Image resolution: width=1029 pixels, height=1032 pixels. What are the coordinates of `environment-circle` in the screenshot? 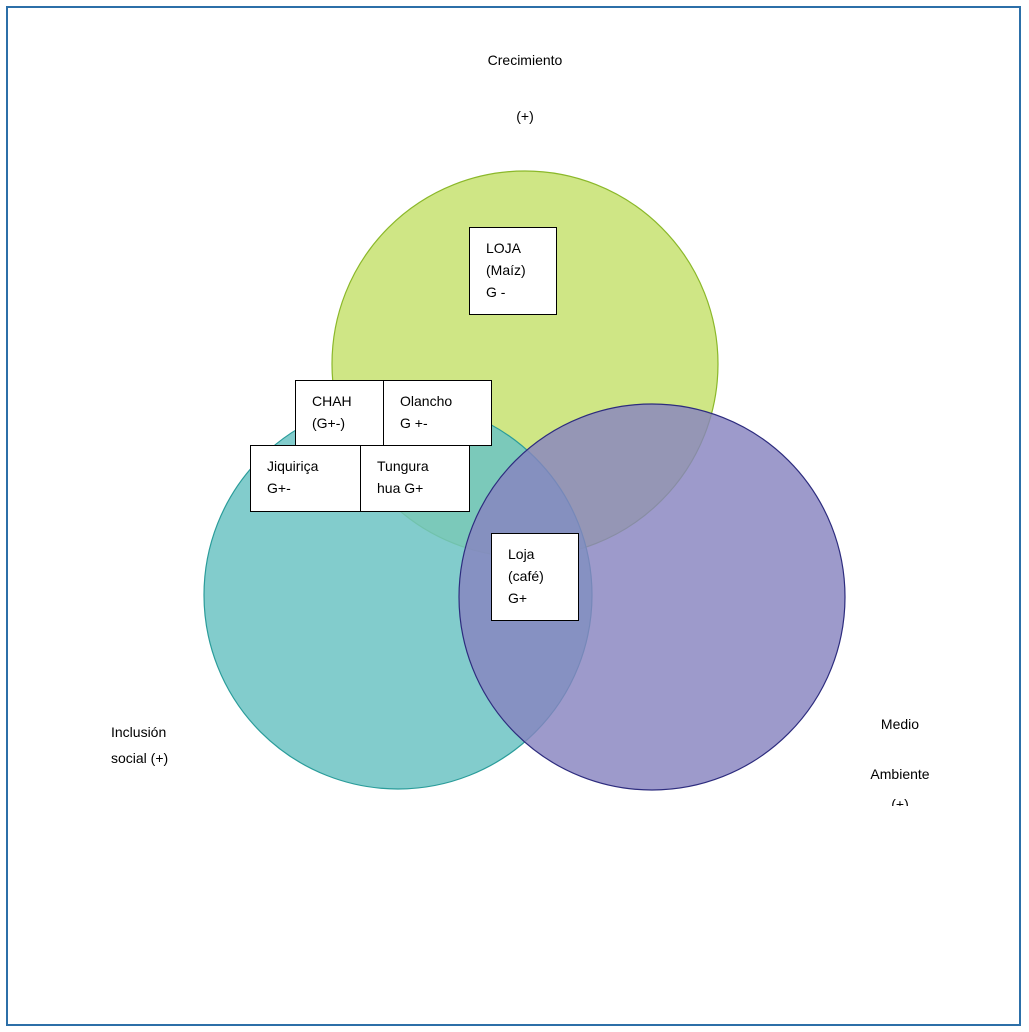 It's located at (652, 597).